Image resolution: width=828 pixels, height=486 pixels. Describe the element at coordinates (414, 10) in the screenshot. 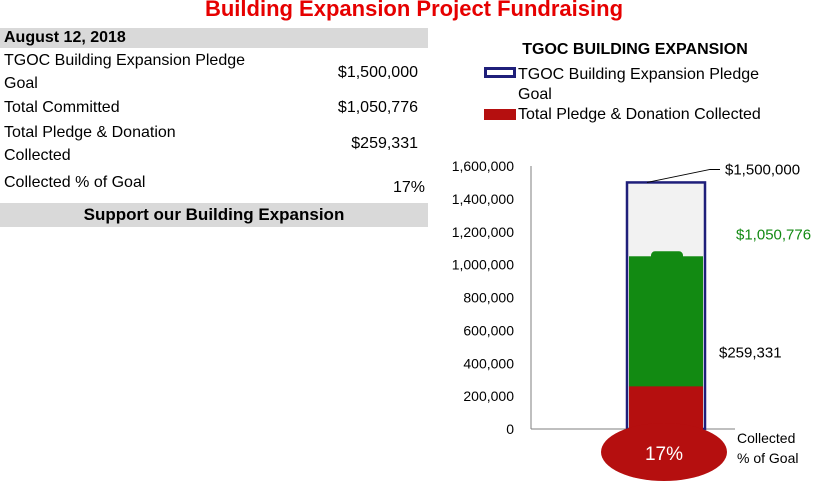

I see `page-title: Building Expansion Project Fundraising` at that location.